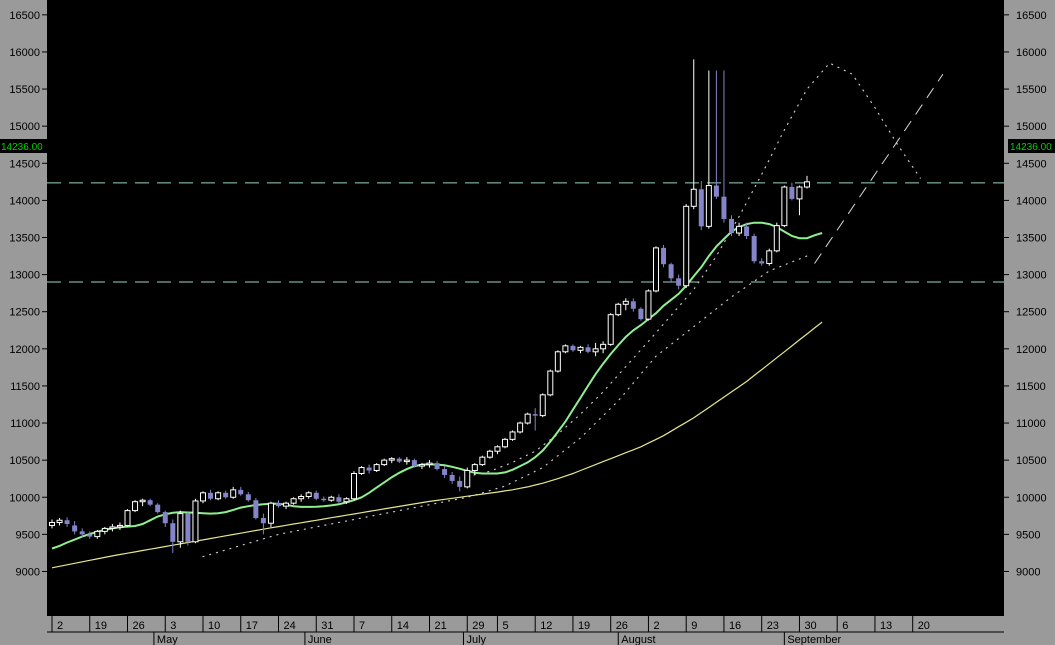  What do you see at coordinates (214, 626) in the screenshot?
I see `x-tick-label: 10` at bounding box center [214, 626].